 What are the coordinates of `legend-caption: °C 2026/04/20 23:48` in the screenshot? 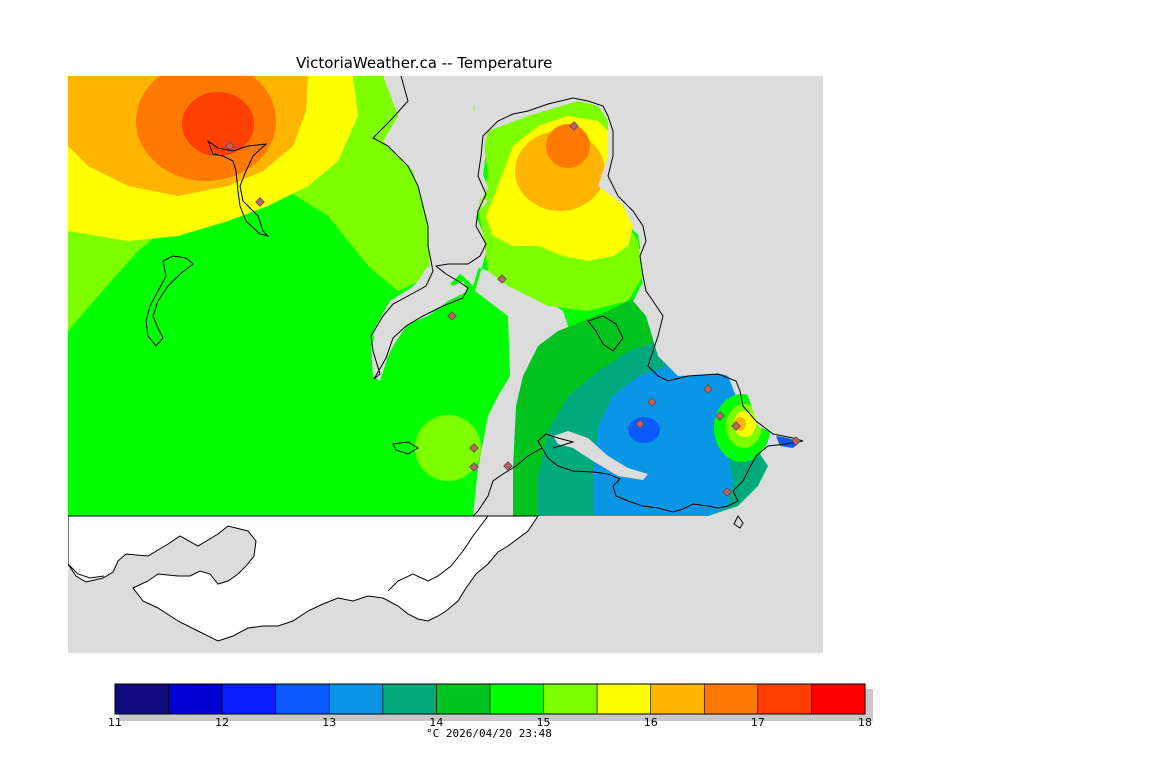 It's located at (489, 733).